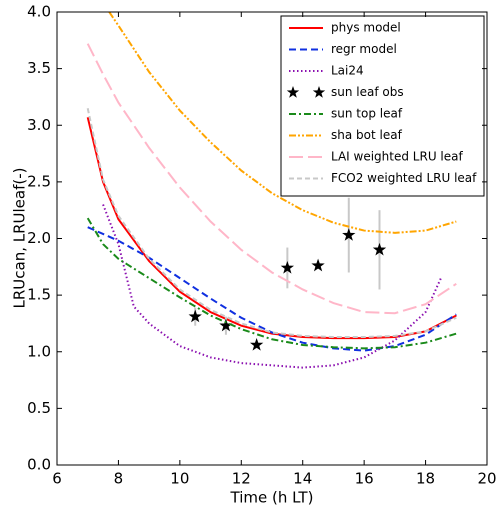 This screenshot has height=511, width=500. Describe the element at coordinates (39, 181) in the screenshot. I see `y-tick-label: 2.5` at that location.